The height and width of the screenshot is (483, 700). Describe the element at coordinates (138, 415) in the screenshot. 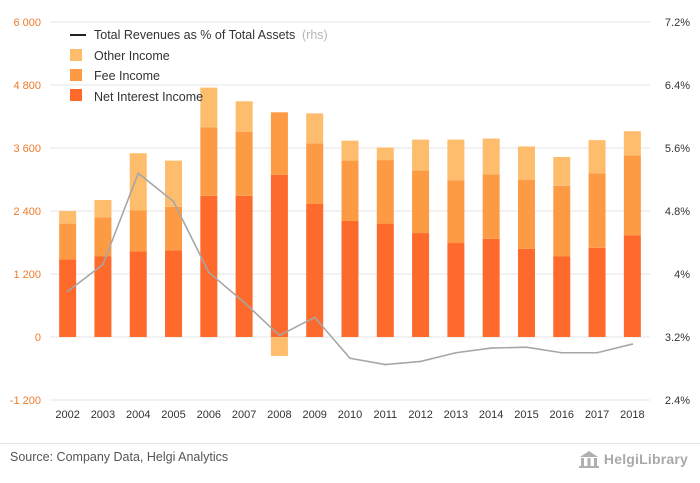

I see `x-tick-label: 2004` at that location.